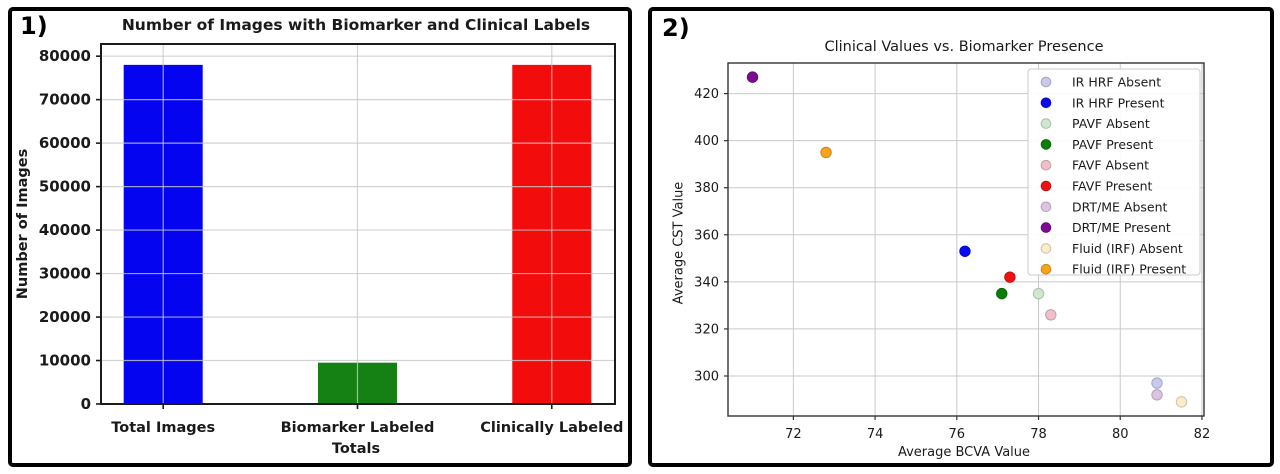  Describe the element at coordinates (706, 329) in the screenshot. I see `svg-text: 320` at that location.